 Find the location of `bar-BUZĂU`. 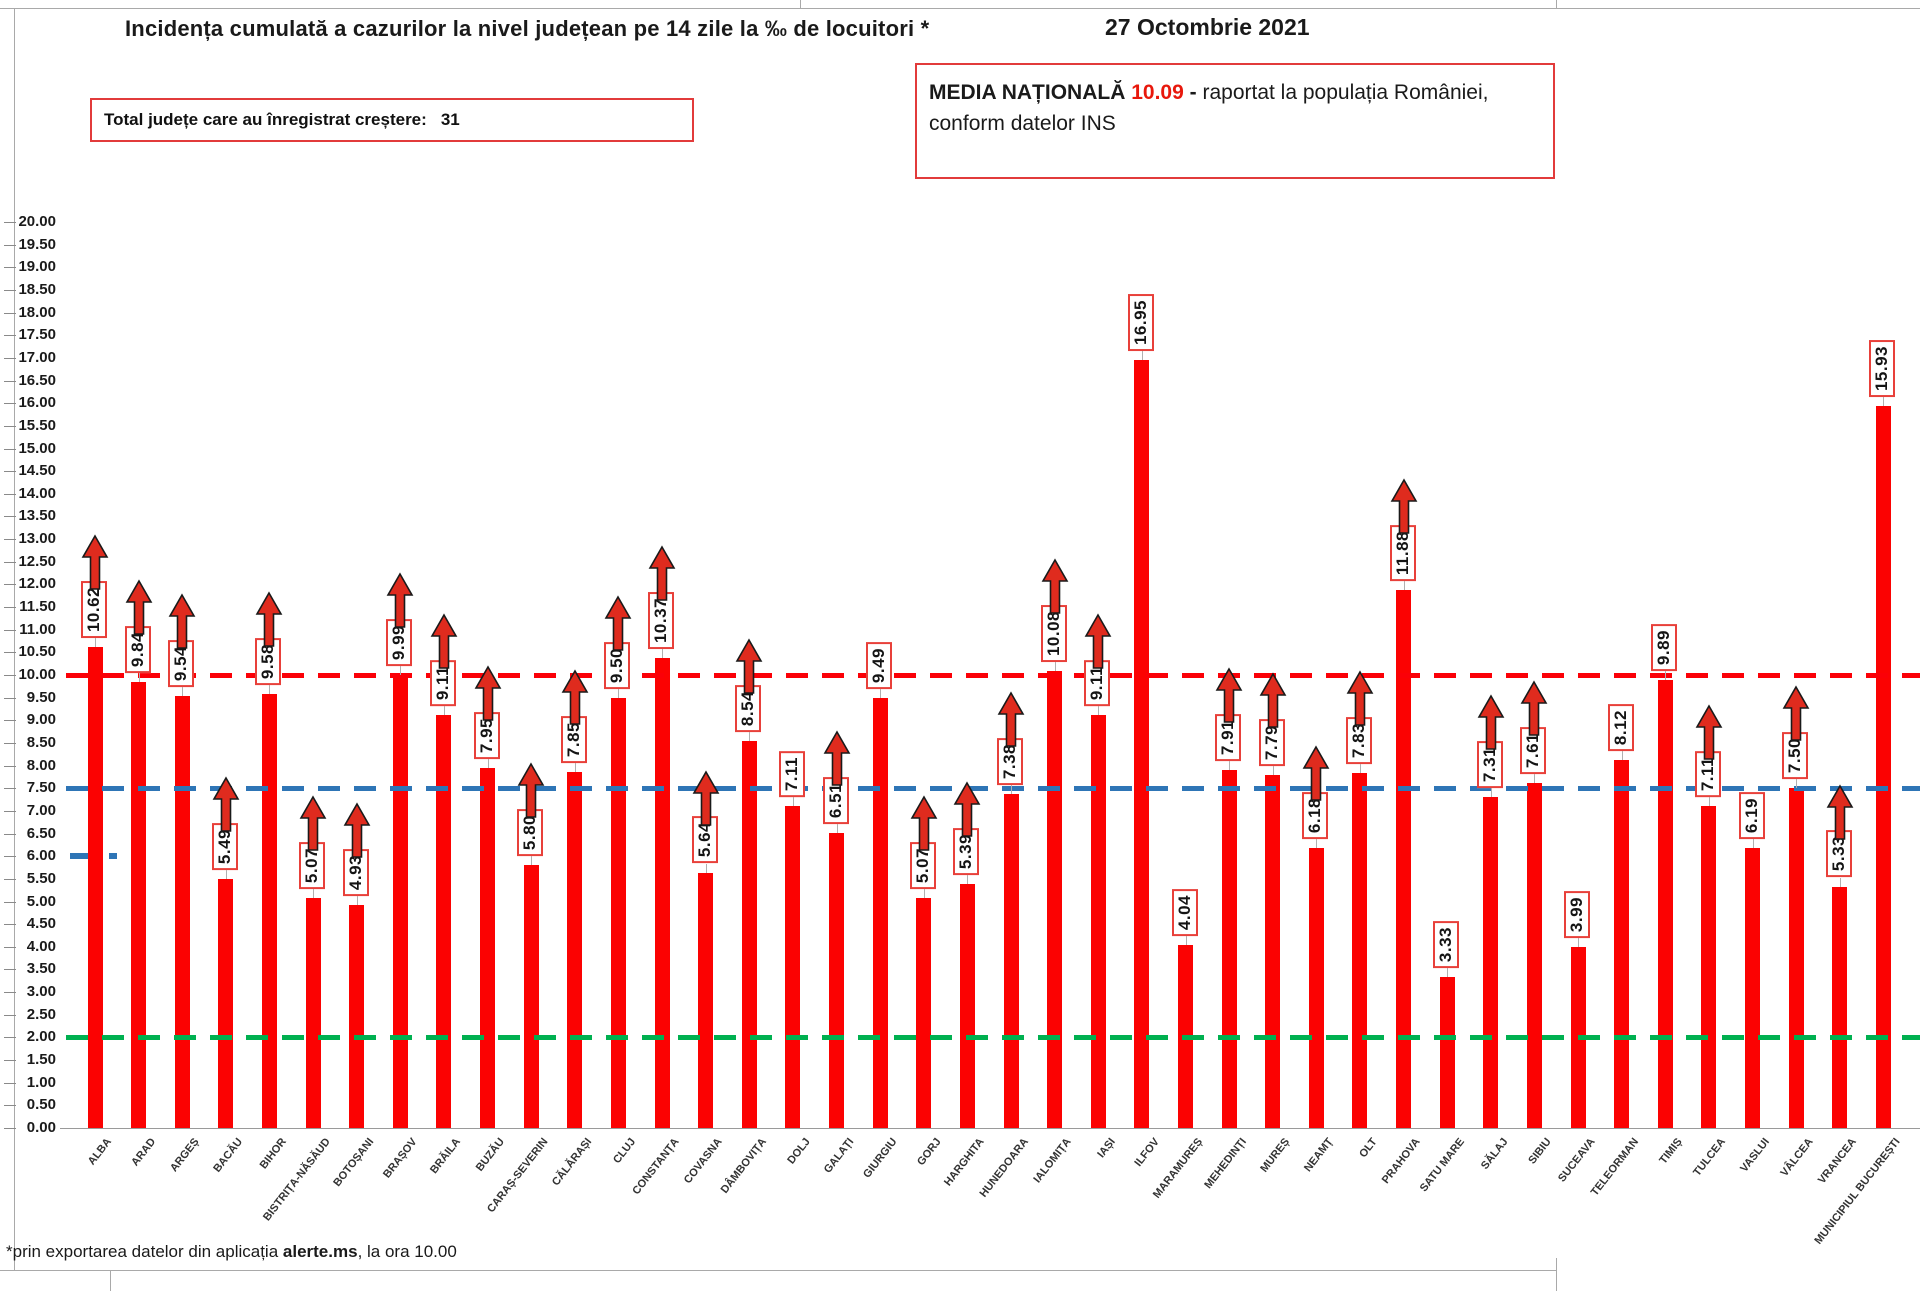

bar-BUZĂU is located at coordinates (488, 947).